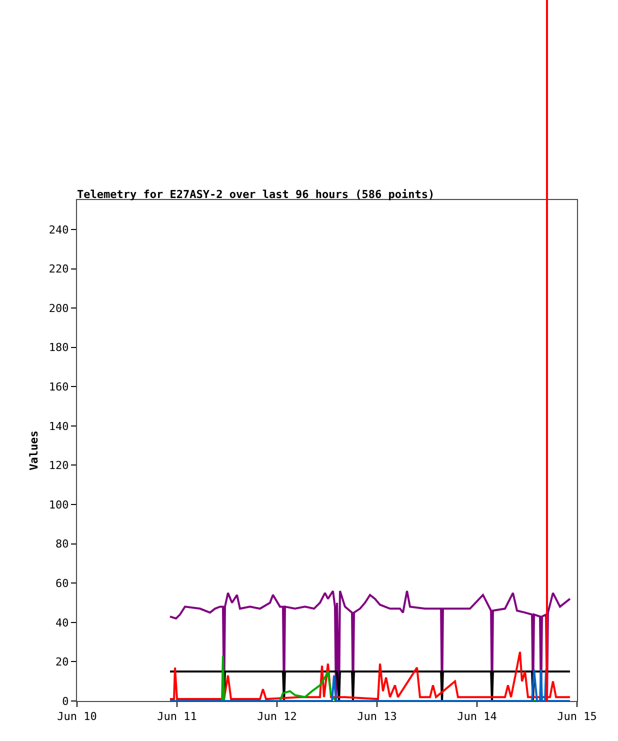  I want to click on y-tick-label: 140, so click(58, 426).